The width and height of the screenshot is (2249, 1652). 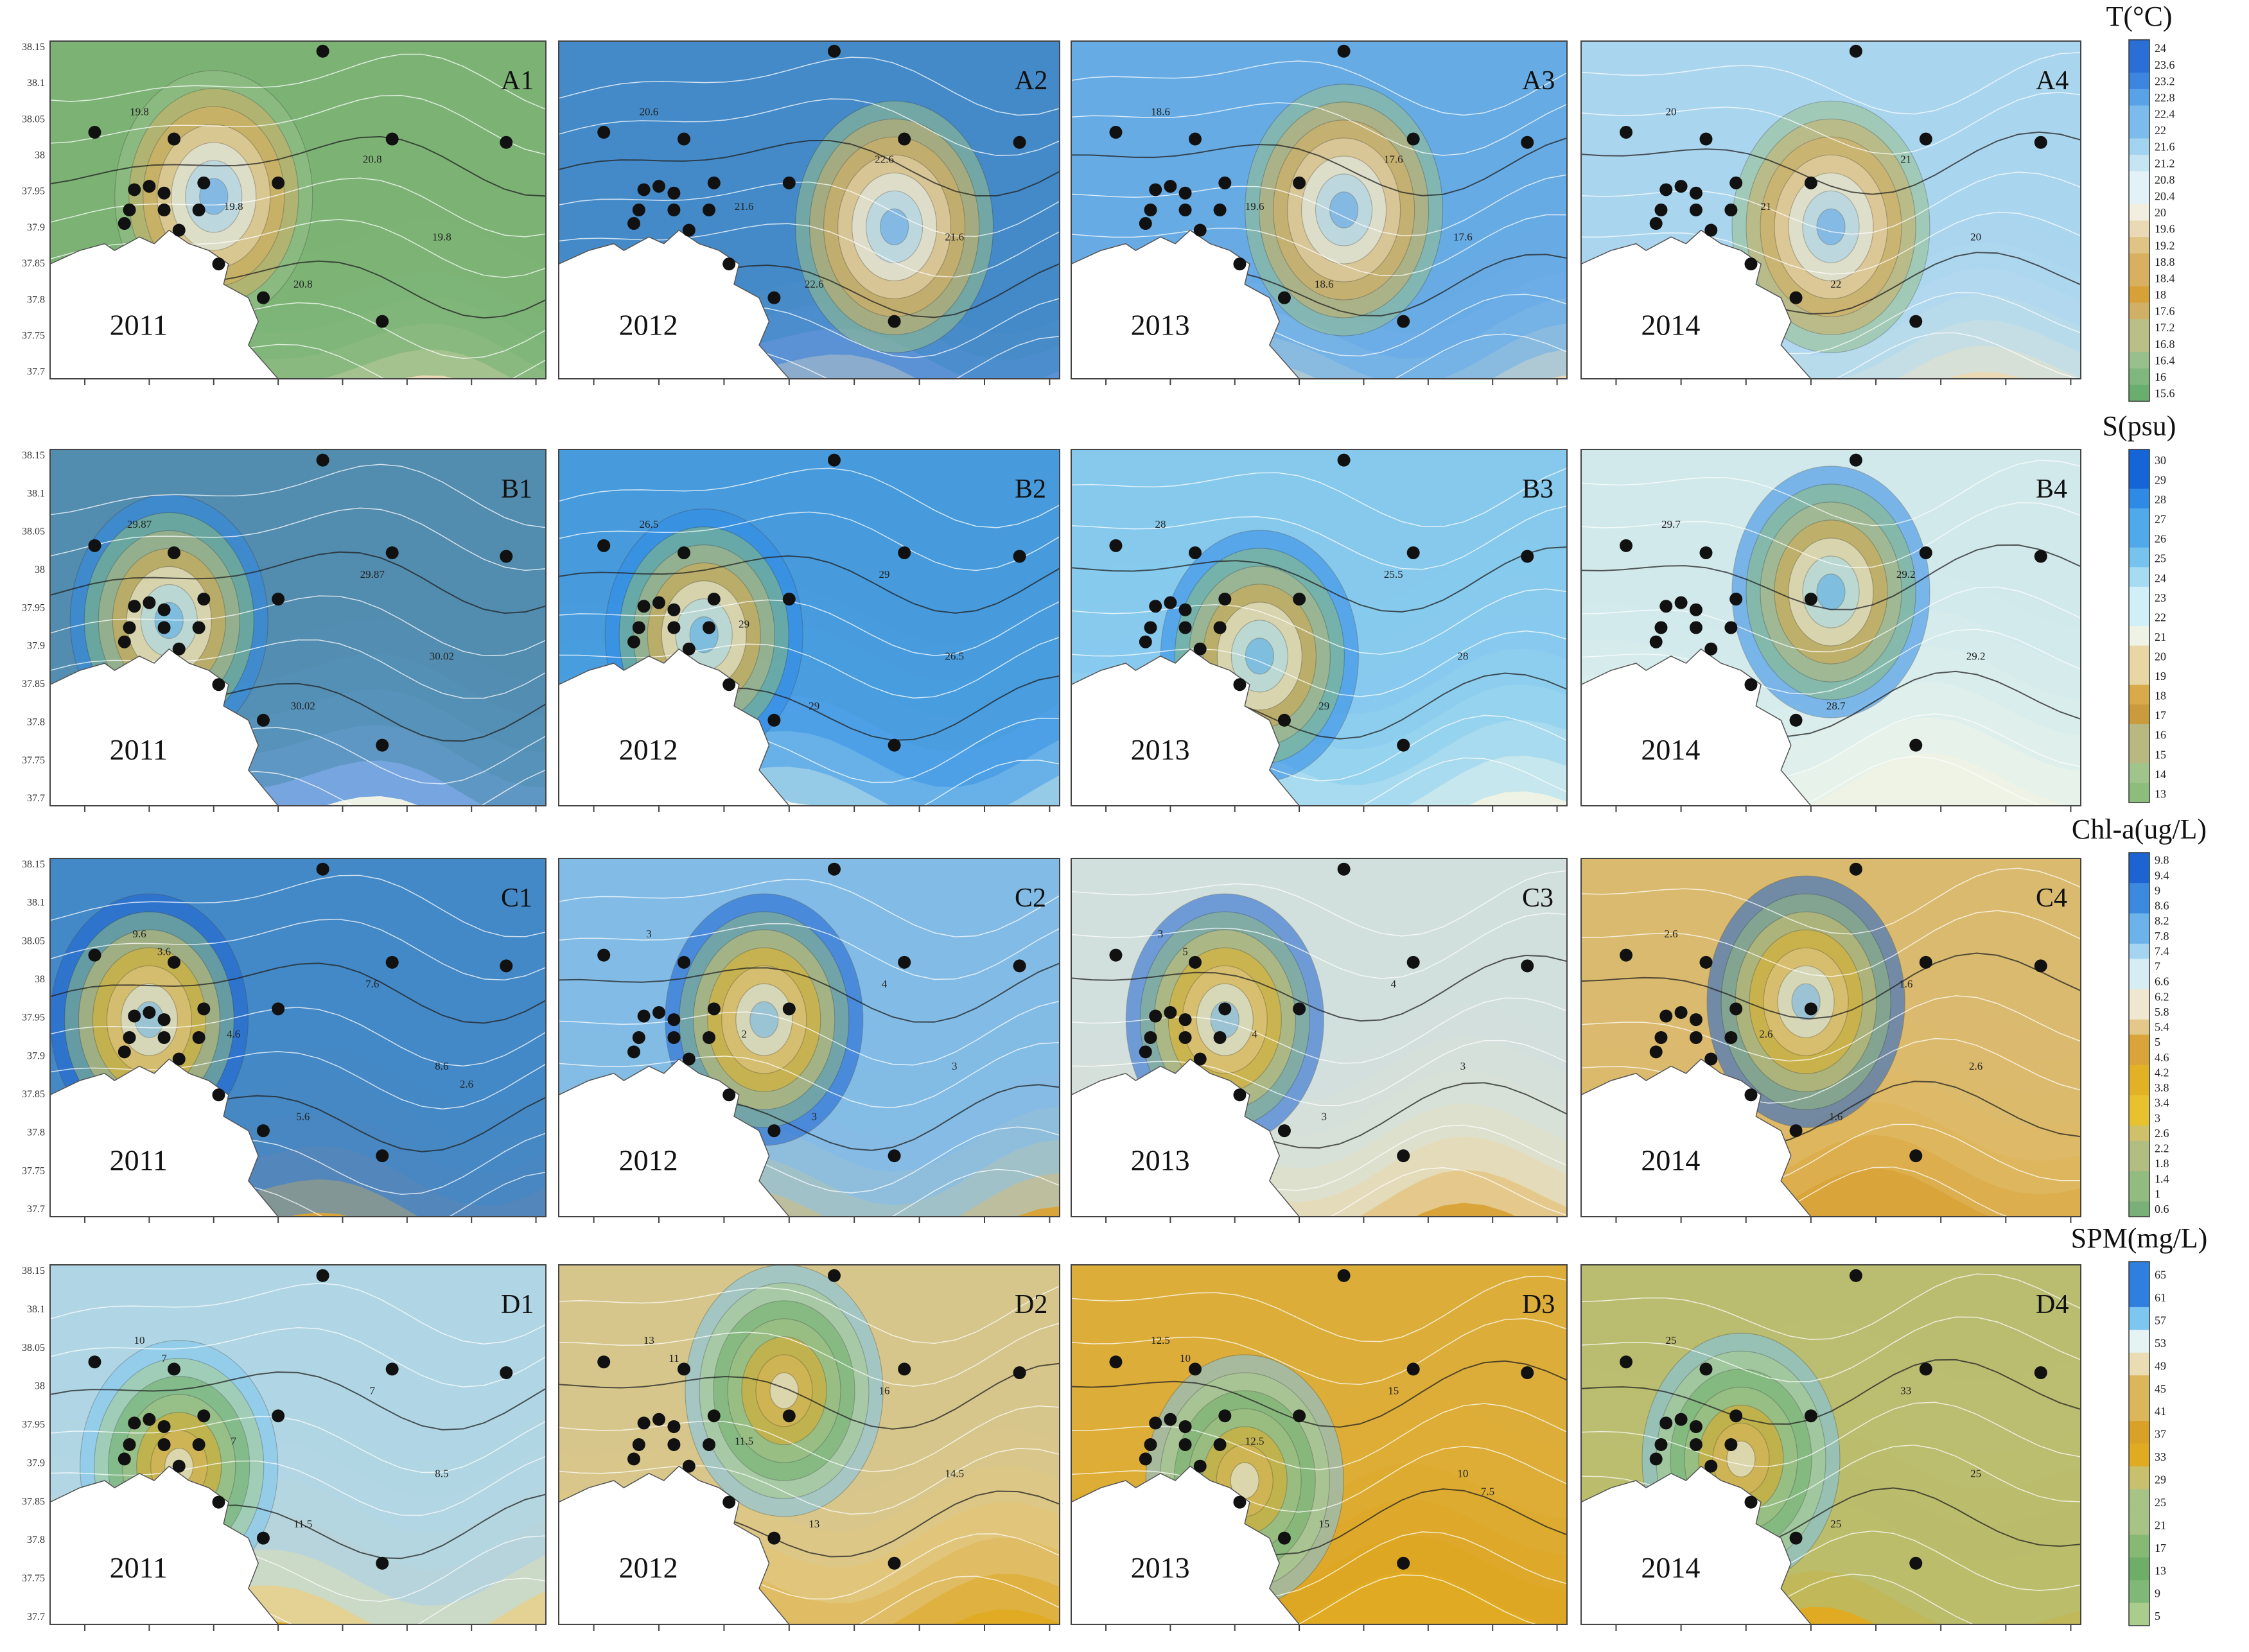 I want to click on contour-label: 12.5, so click(x=1160, y=1340).